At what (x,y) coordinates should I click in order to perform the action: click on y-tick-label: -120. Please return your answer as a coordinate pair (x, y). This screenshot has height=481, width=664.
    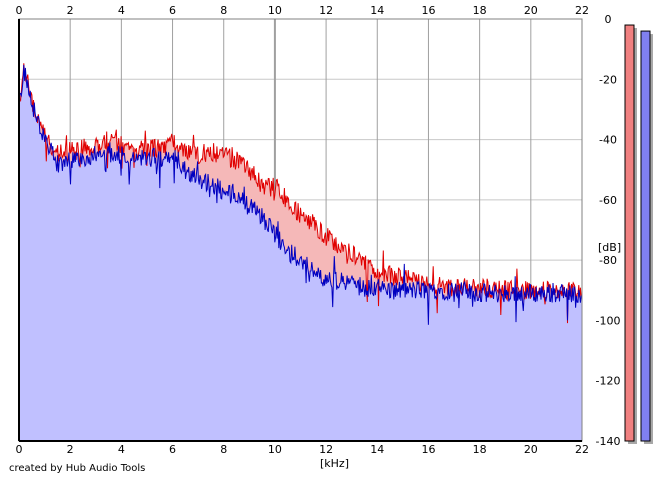
    Looking at the image, I should click on (608, 381).